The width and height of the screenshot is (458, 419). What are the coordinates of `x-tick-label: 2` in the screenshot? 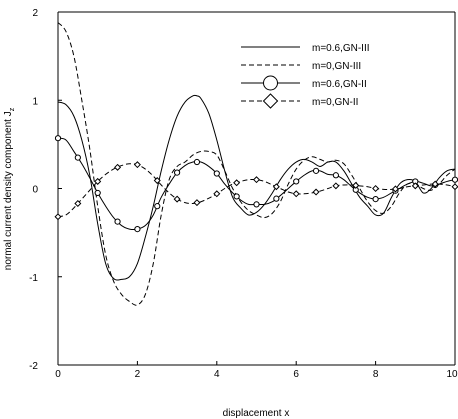 It's located at (138, 374).